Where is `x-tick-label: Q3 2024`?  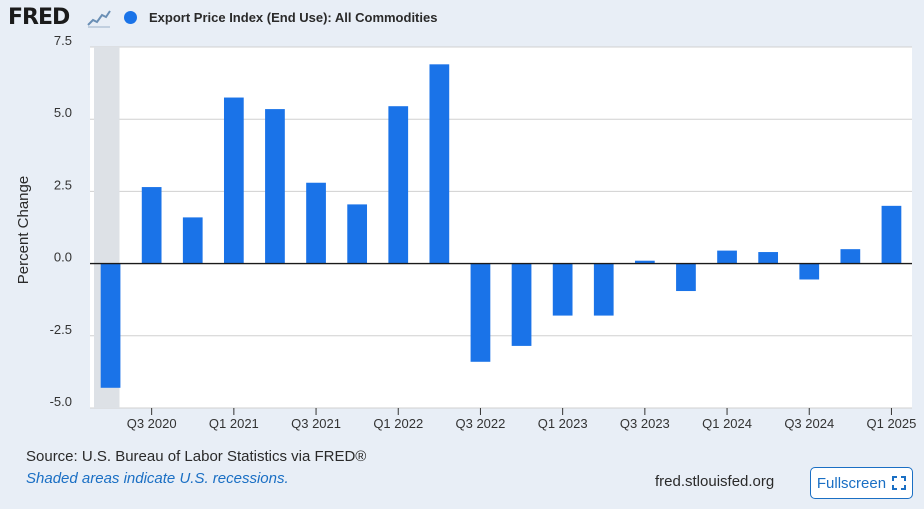 x-tick-label: Q3 2024 is located at coordinates (809, 423).